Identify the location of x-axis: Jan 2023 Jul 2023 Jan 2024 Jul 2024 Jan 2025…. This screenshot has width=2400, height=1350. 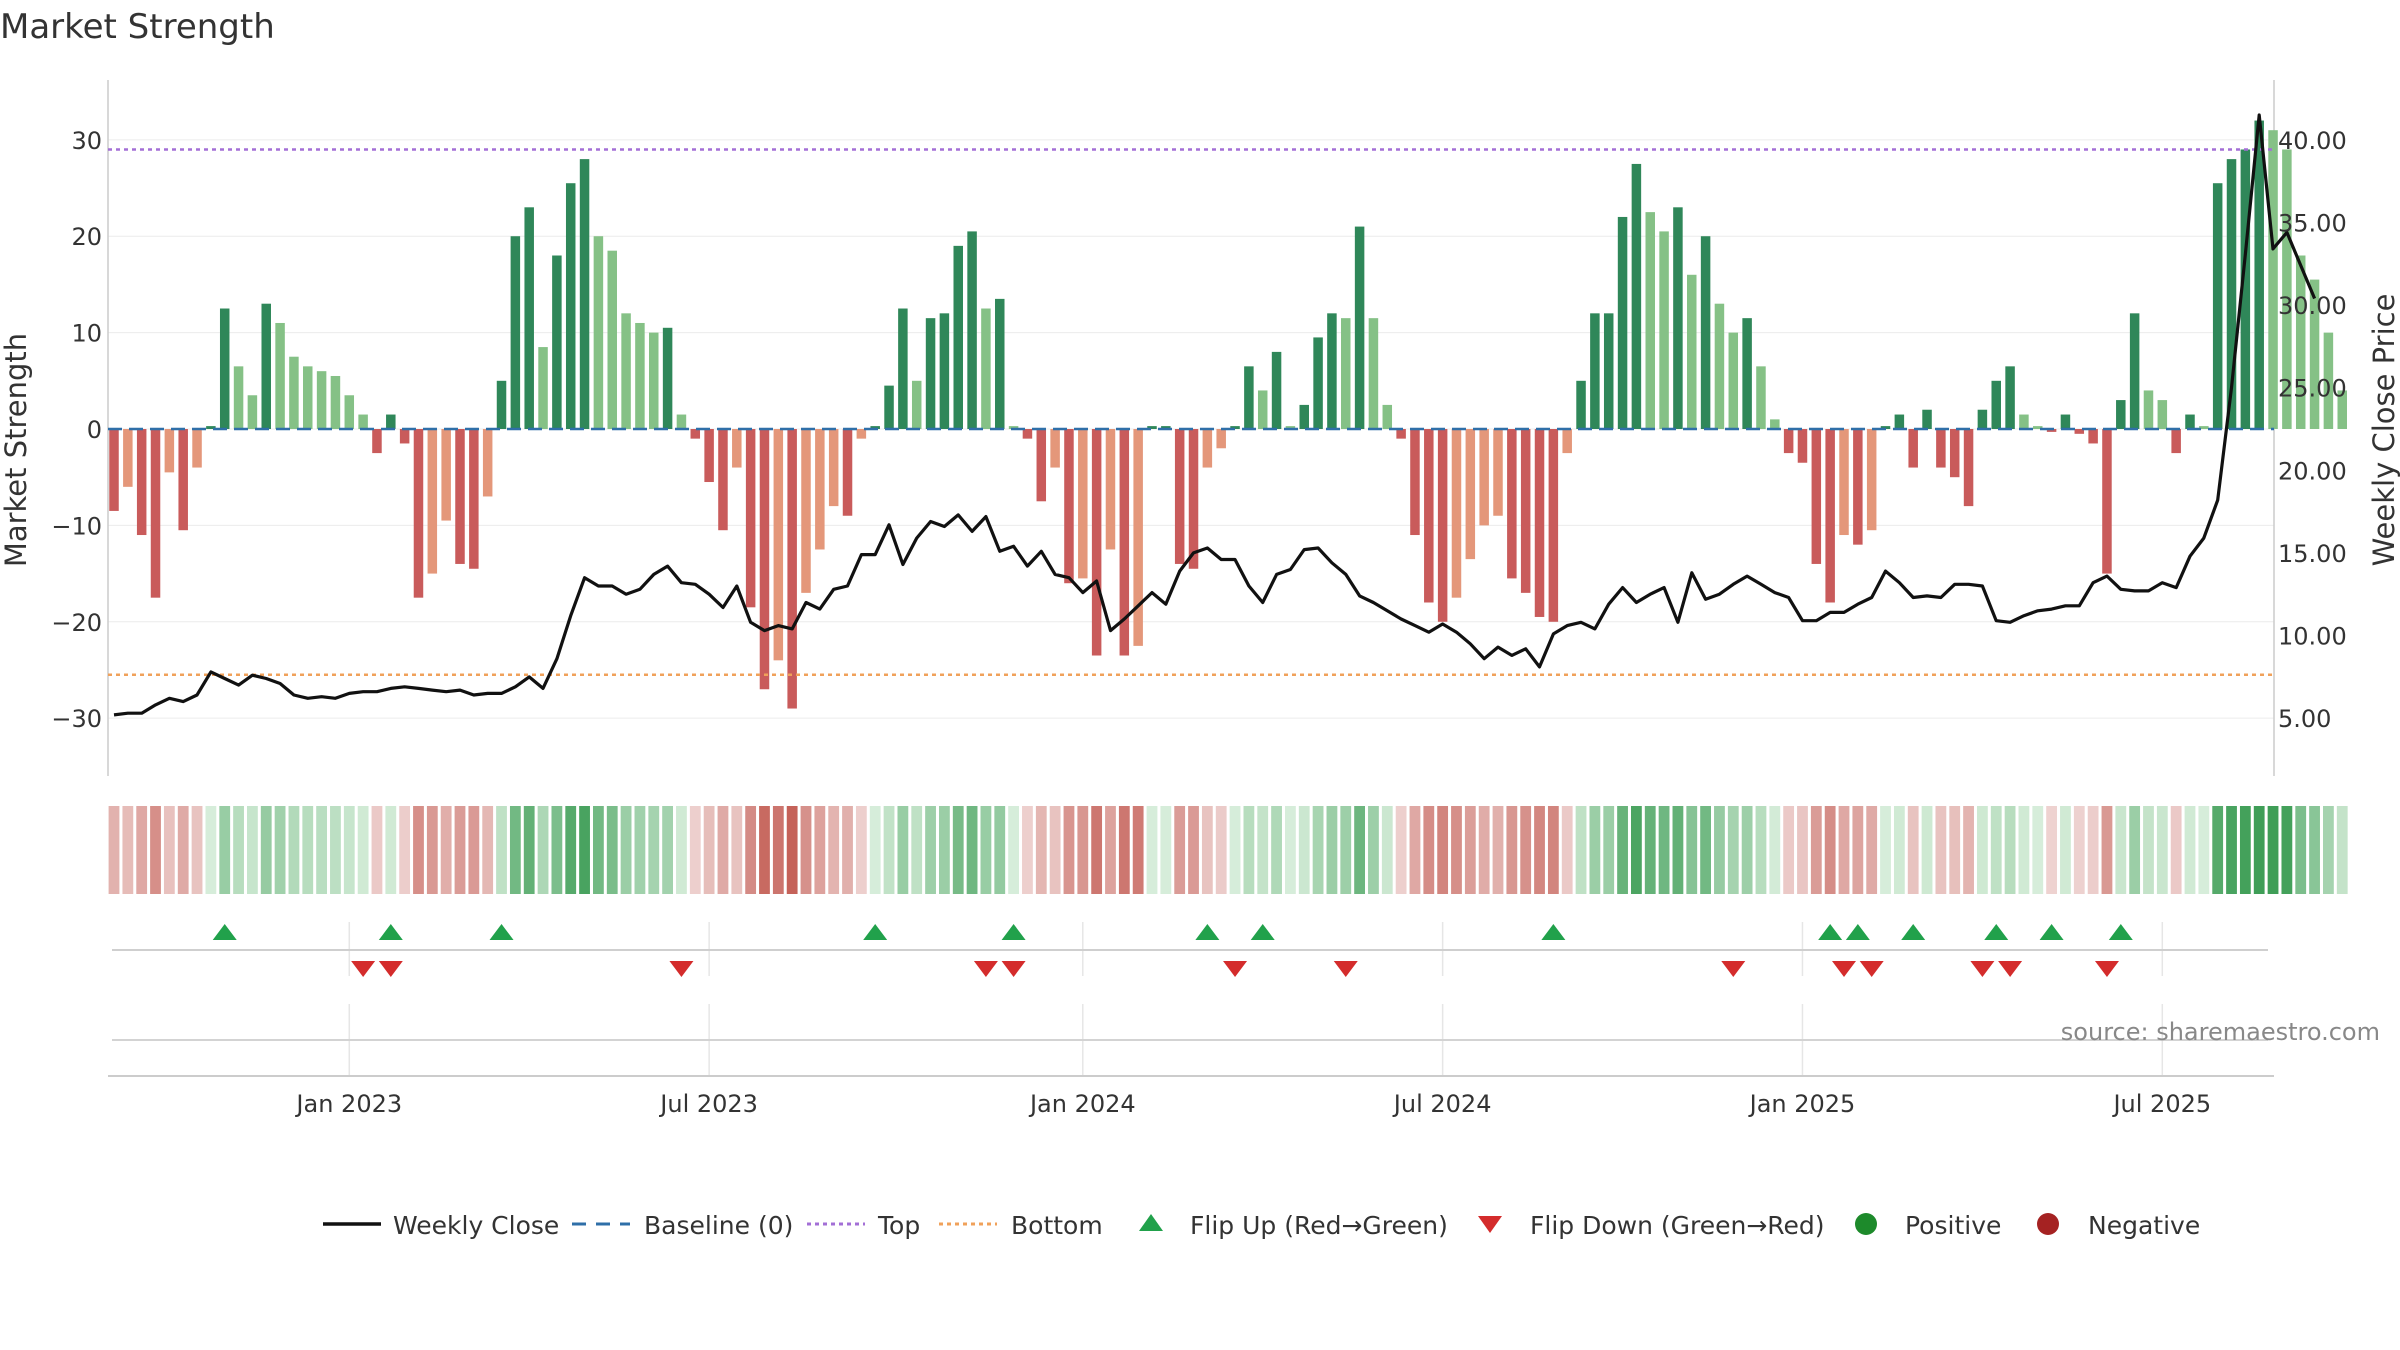
(1252, 1104).